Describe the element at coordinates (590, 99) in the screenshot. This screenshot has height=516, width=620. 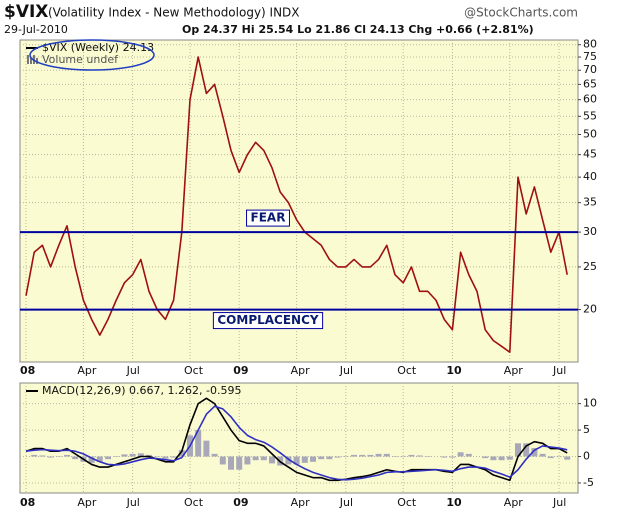
I see `y-tick-label: 60` at that location.